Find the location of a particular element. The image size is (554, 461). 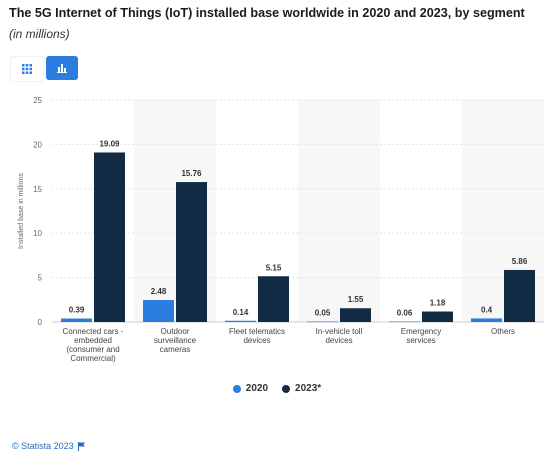

x-tick-label: Outdoor is located at coordinates (175, 331).